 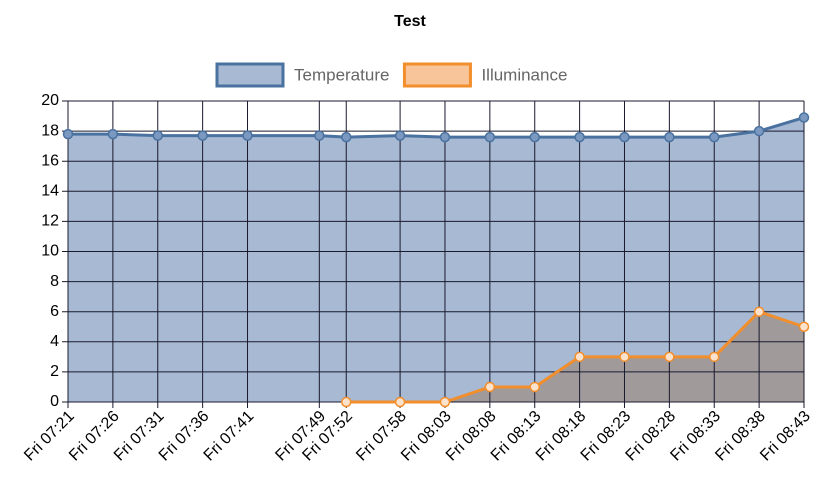 What do you see at coordinates (524, 74) in the screenshot?
I see `legend-label: Illuminance` at bounding box center [524, 74].